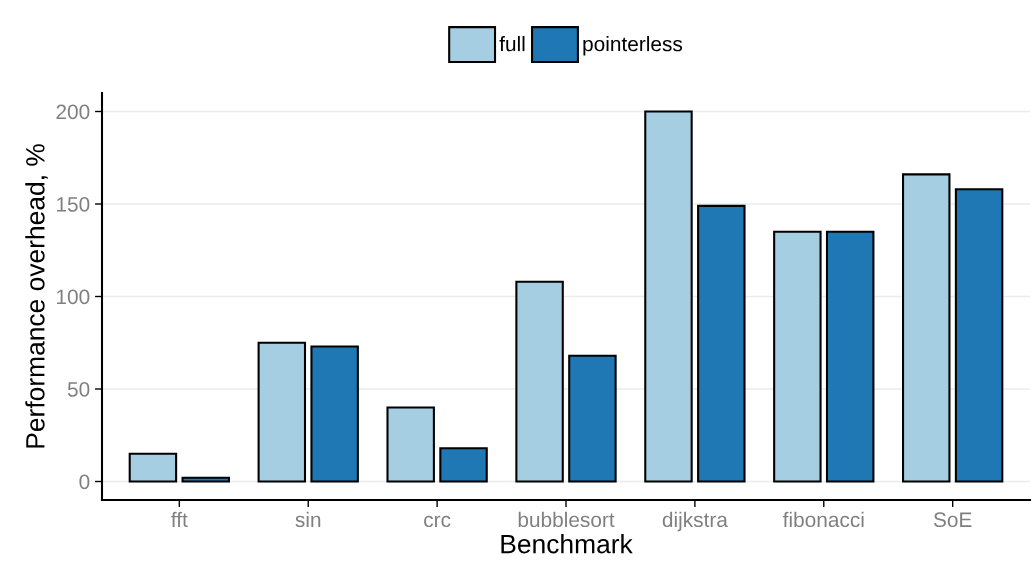  I want to click on y-tick-label: 50, so click(78, 389).